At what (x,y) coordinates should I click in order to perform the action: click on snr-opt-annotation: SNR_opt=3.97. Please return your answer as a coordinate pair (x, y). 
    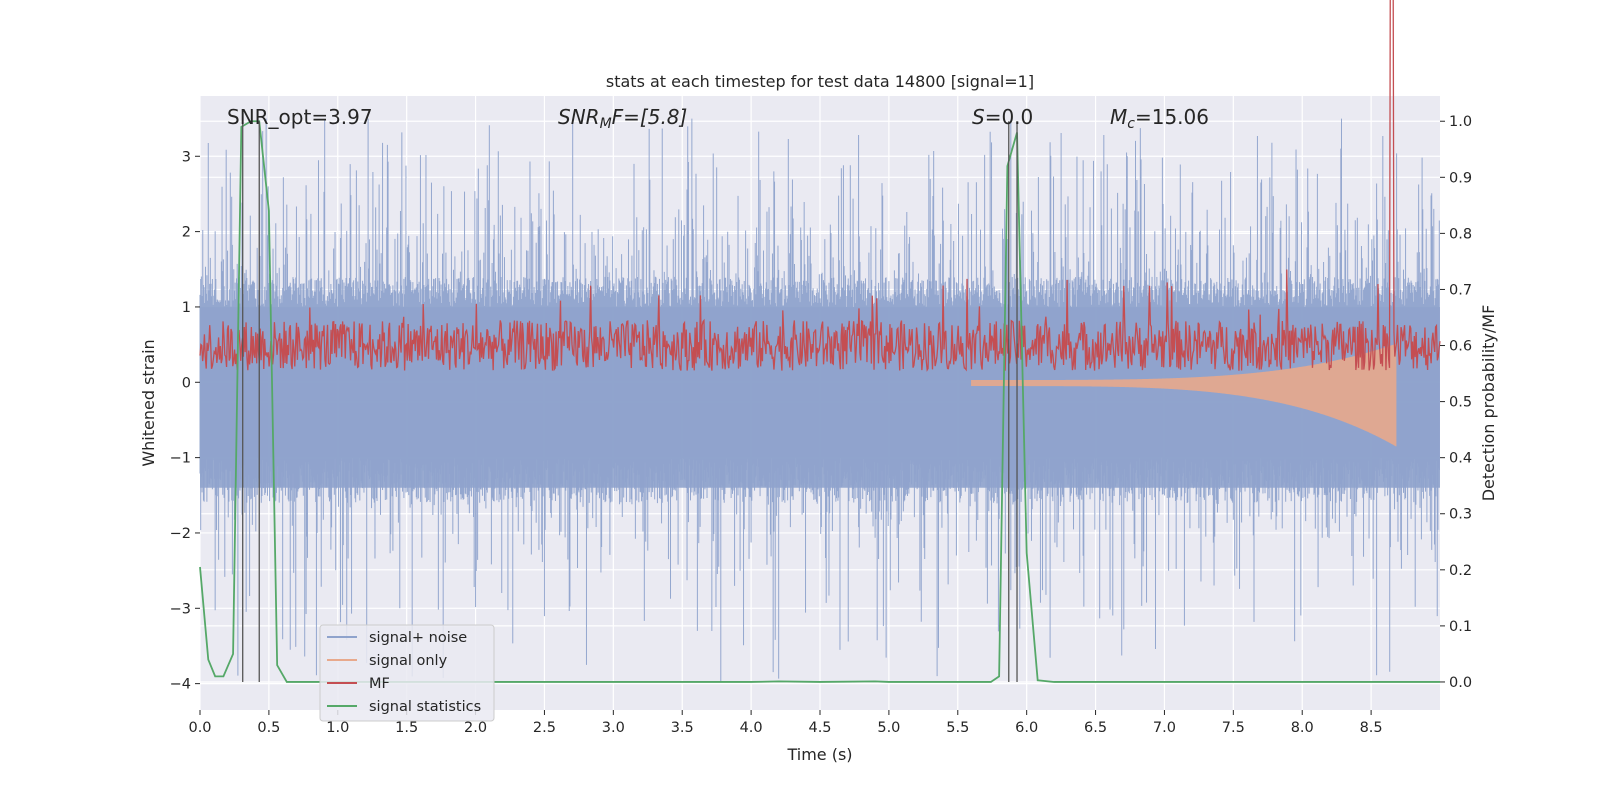
    Looking at the image, I should click on (300, 117).